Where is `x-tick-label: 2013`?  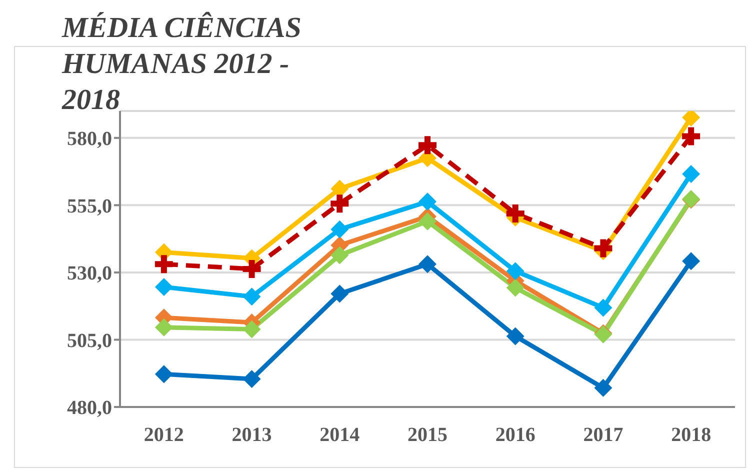 x-tick-label: 2013 is located at coordinates (252, 435).